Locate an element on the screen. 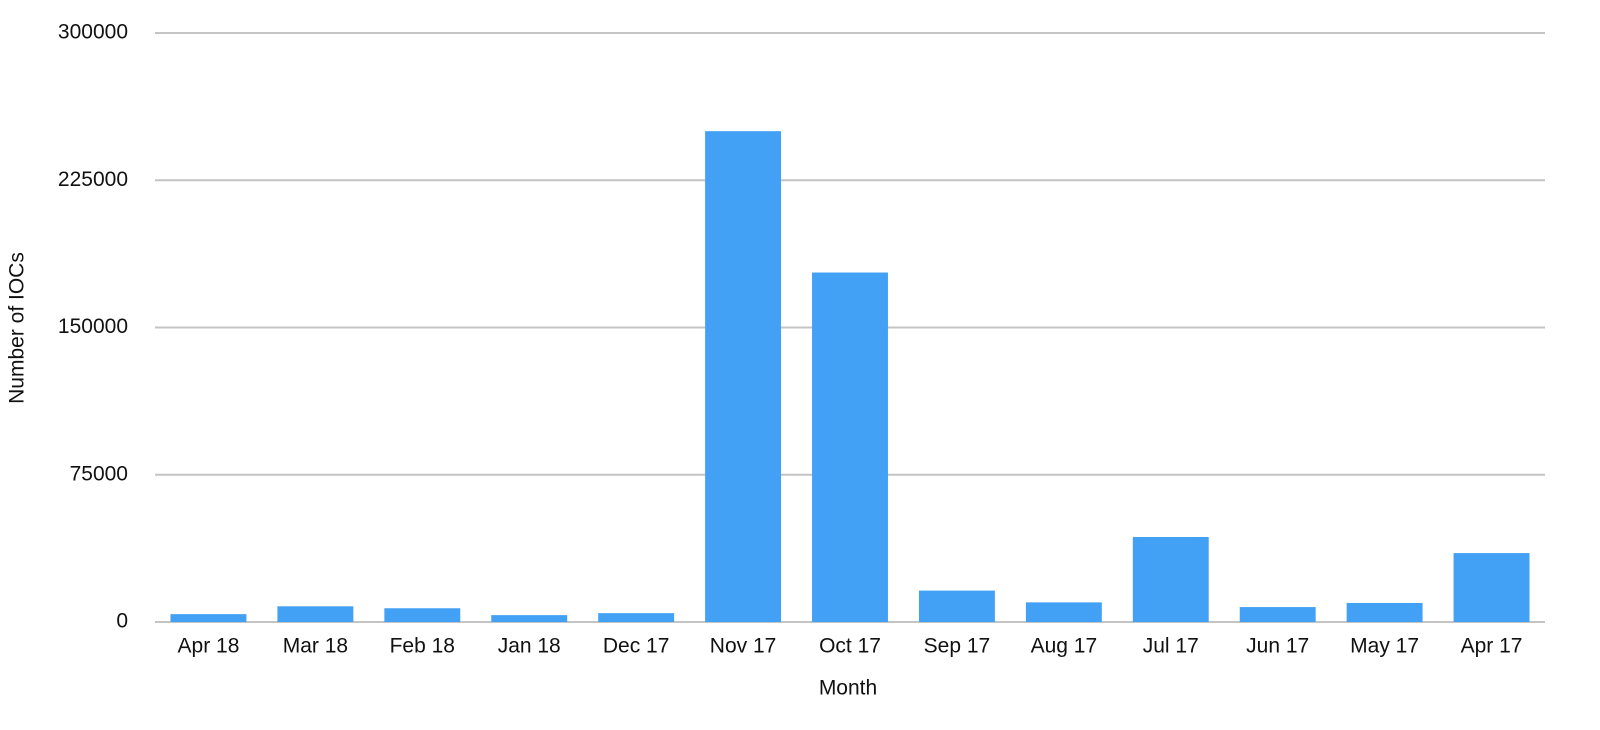 This screenshot has height=730, width=1600. x-tick-label: Jul 17 is located at coordinates (1171, 646).